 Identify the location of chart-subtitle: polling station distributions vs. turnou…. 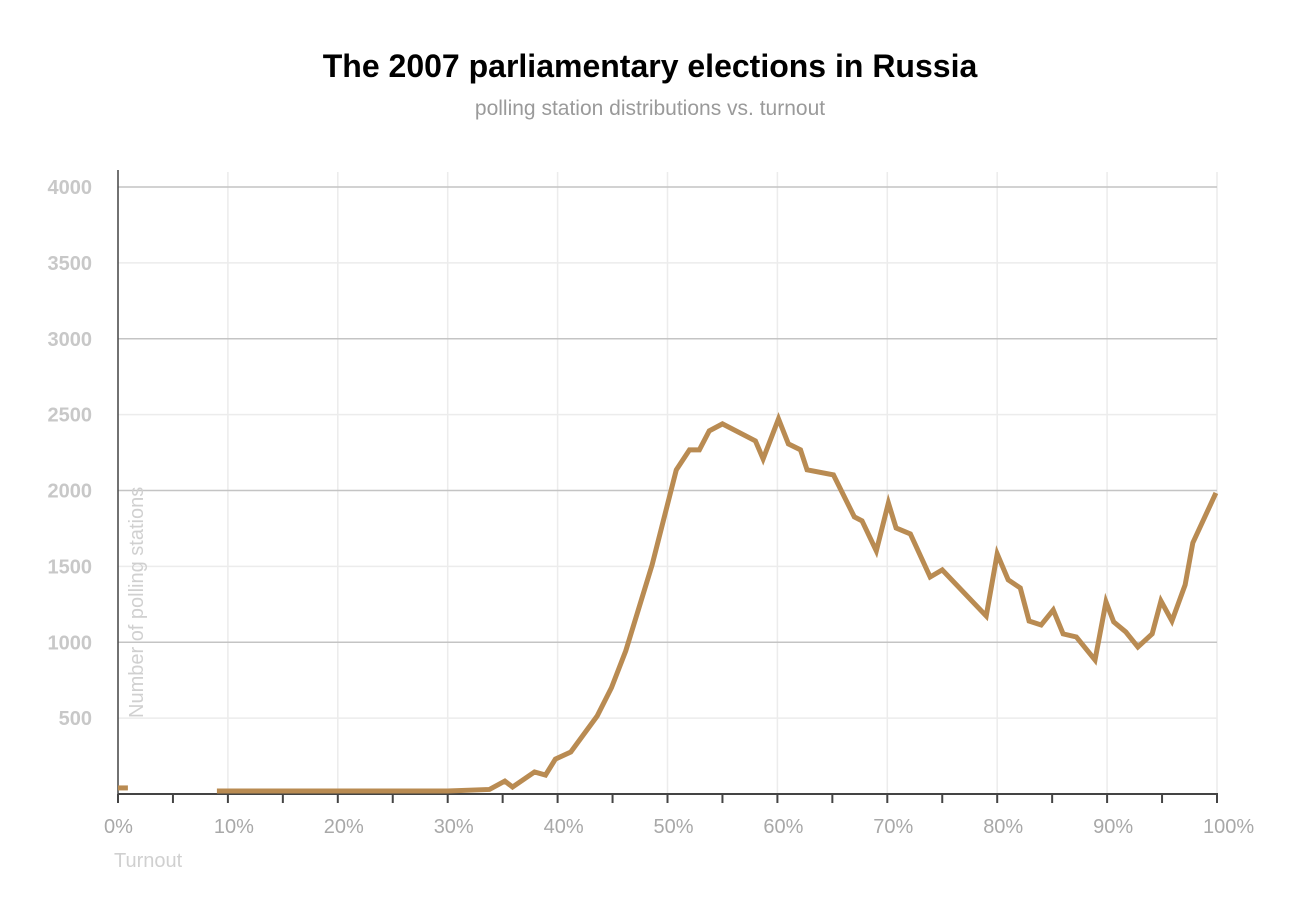
(650, 108).